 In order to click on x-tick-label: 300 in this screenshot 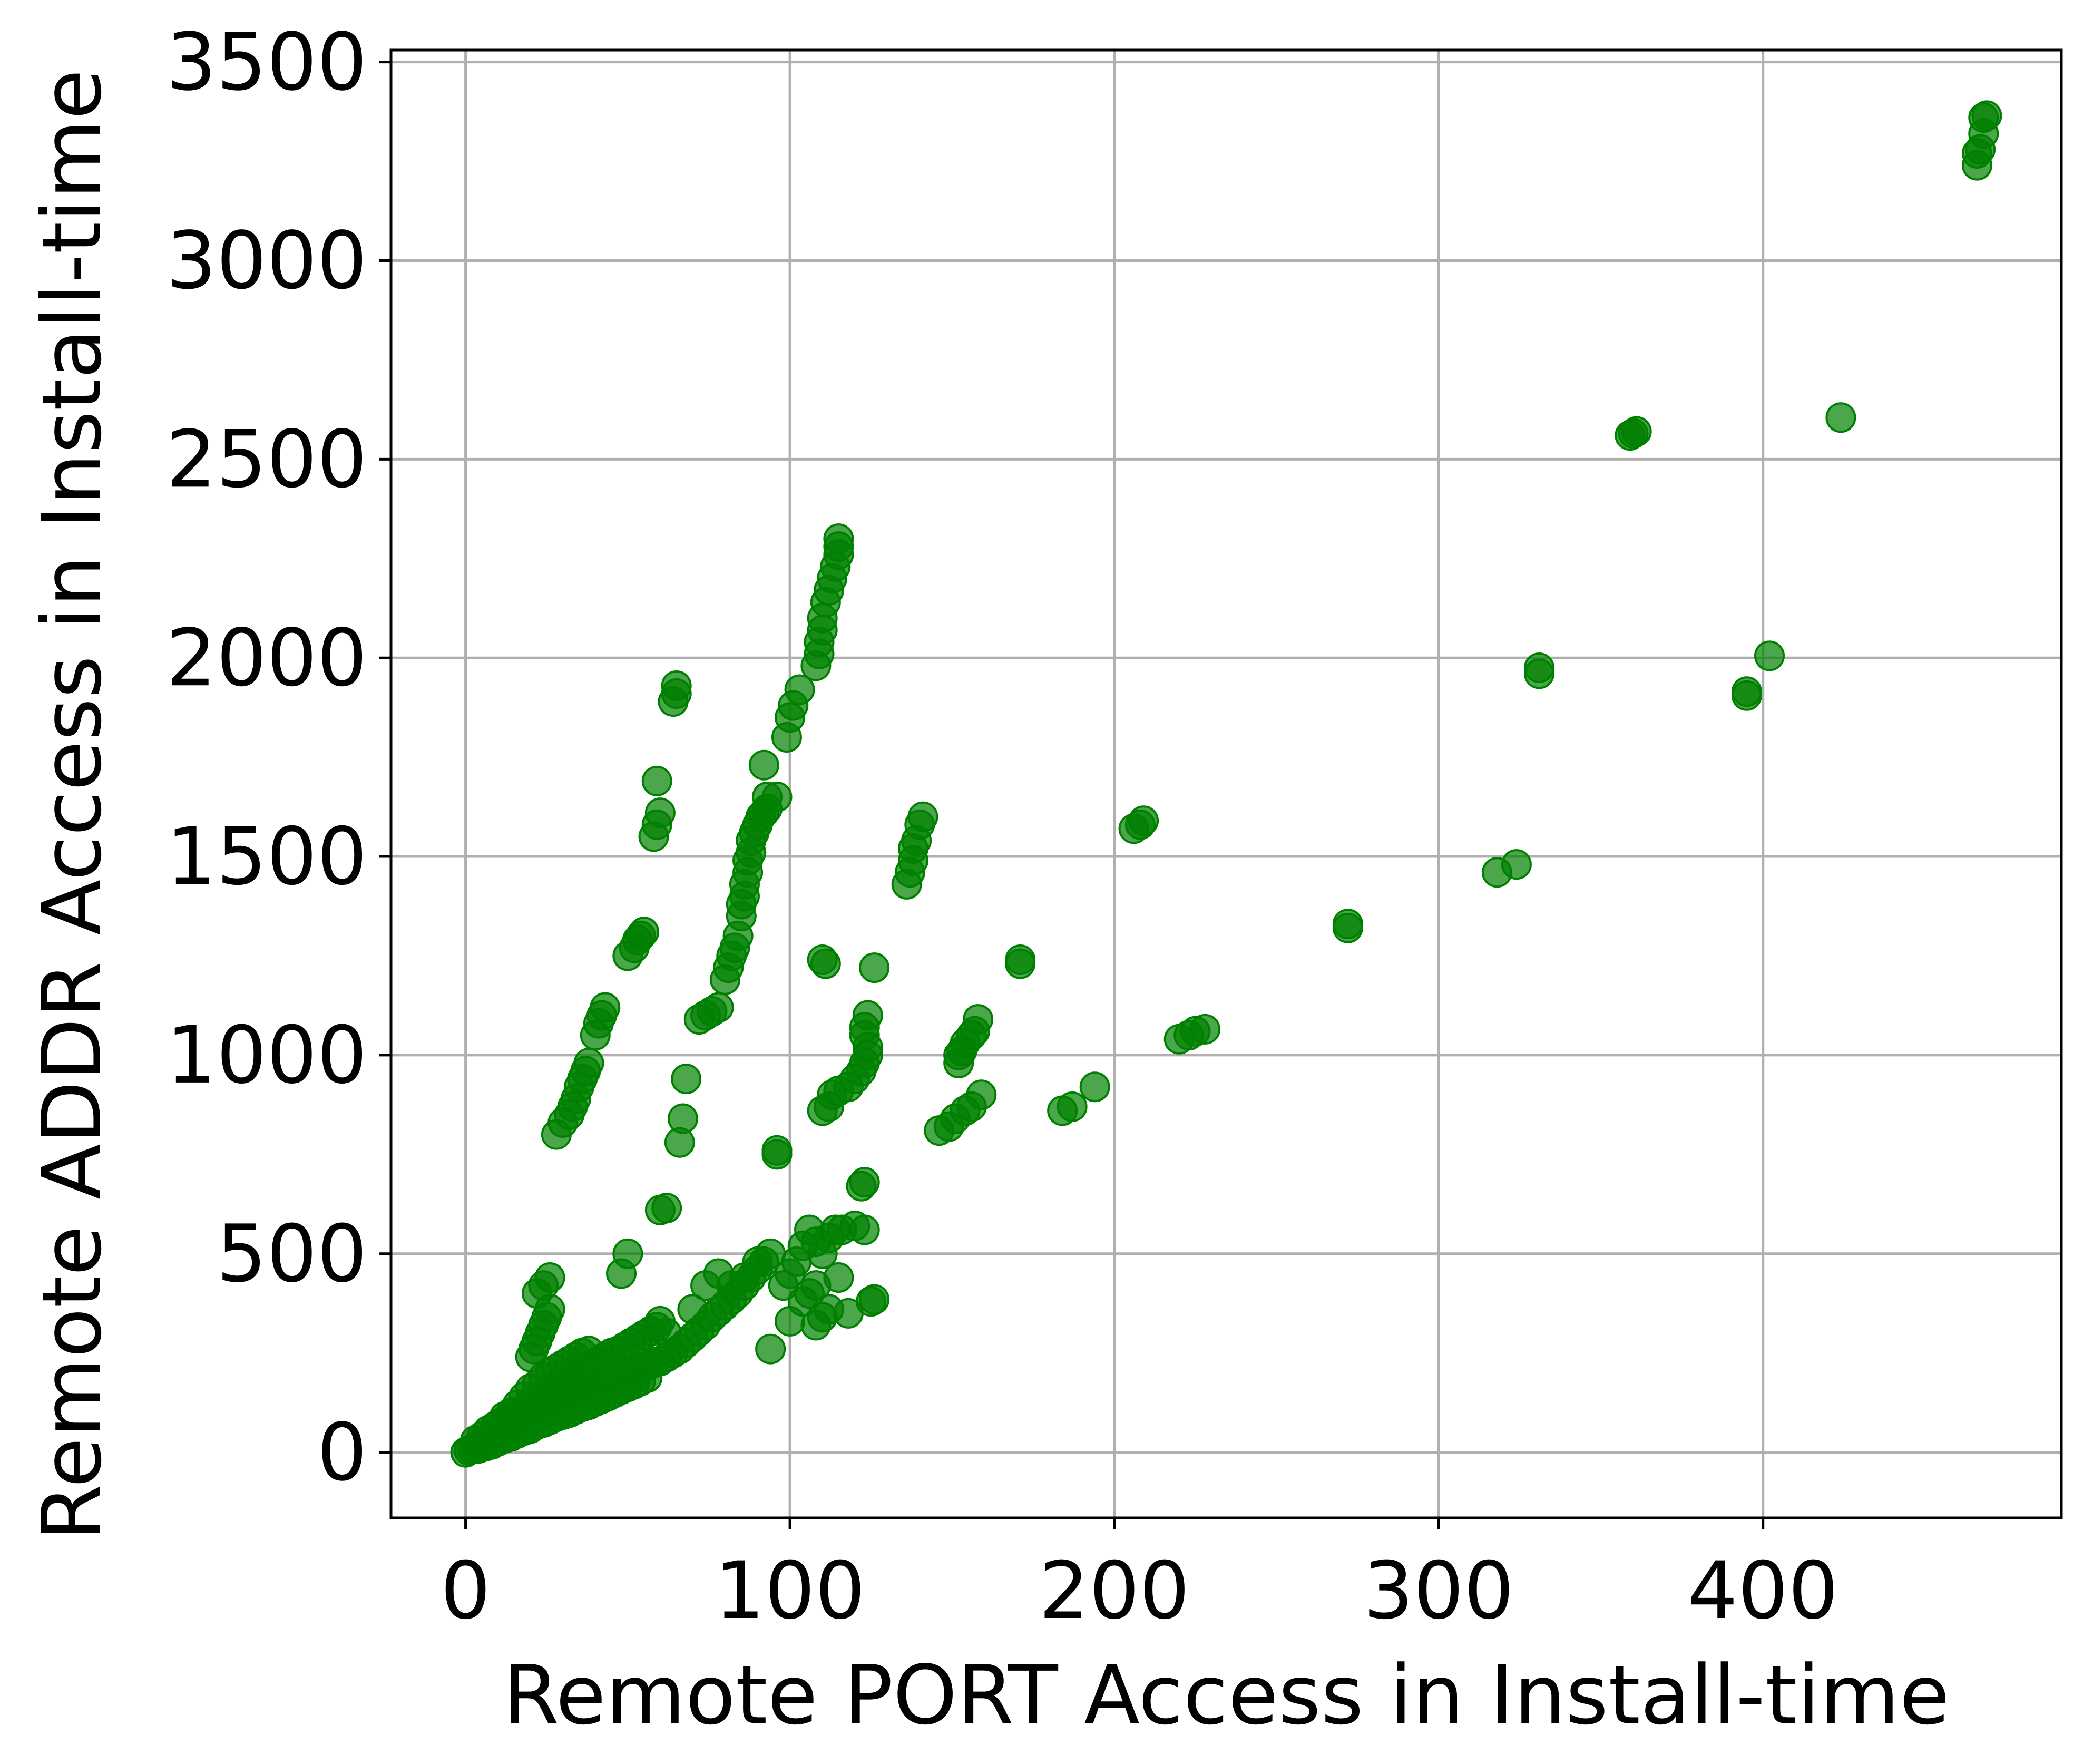, I will do `click(1438, 1591)`.